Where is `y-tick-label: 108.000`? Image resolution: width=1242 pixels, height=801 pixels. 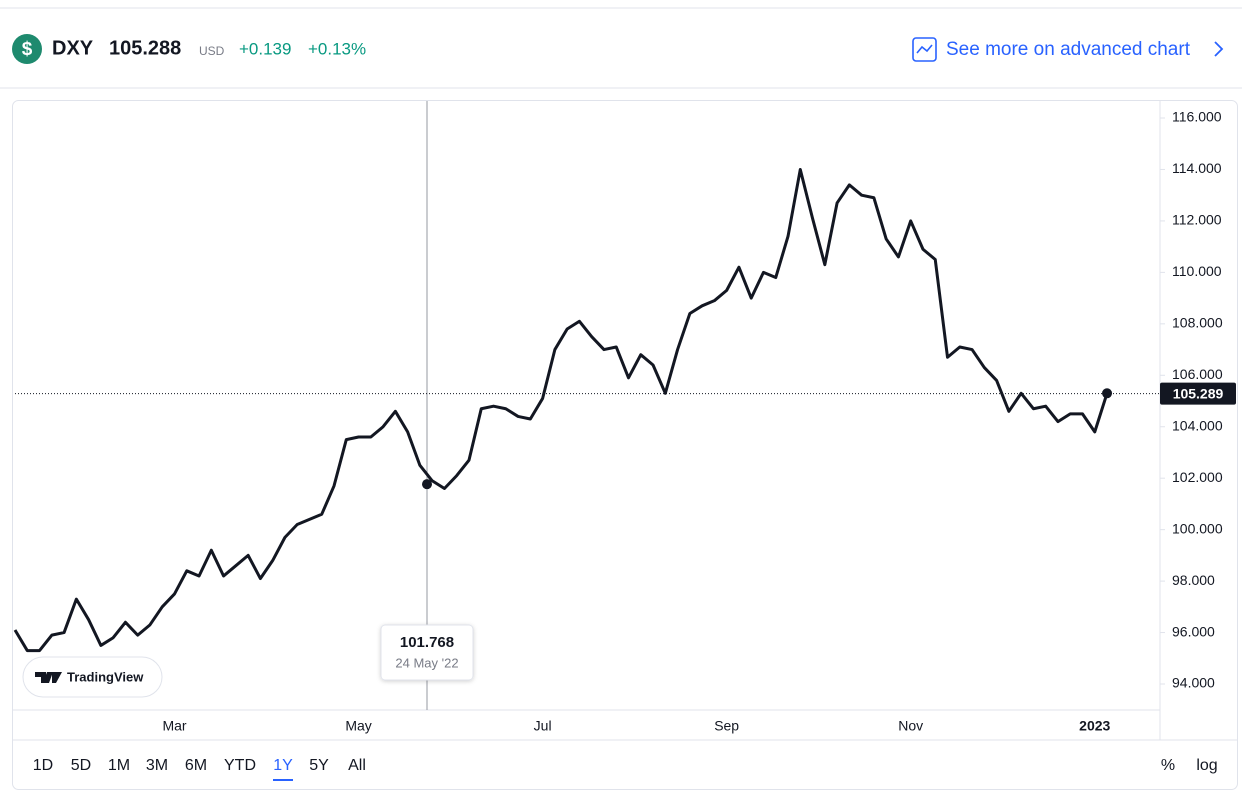 y-tick-label: 108.000 is located at coordinates (1197, 323).